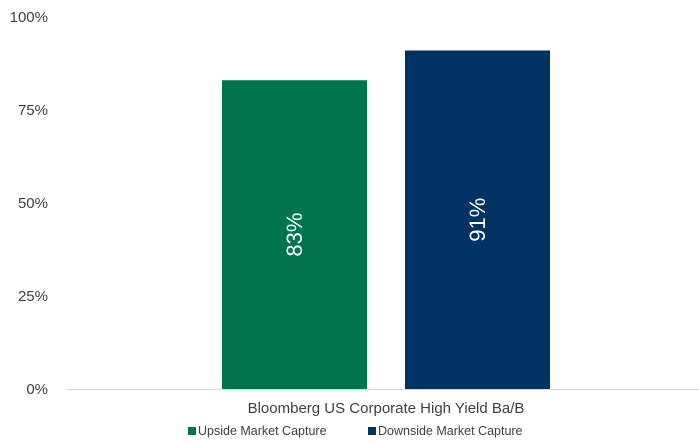 Image resolution: width=699 pixels, height=442 pixels. I want to click on y-tick-label: 50%, so click(33, 203).